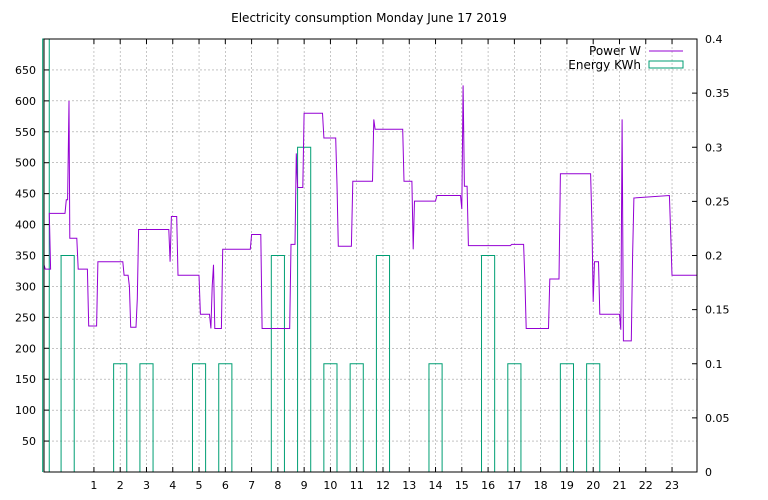 The image size is (768, 500). What do you see at coordinates (25, 194) in the screenshot?
I see `y1-tick-label: 450` at bounding box center [25, 194].